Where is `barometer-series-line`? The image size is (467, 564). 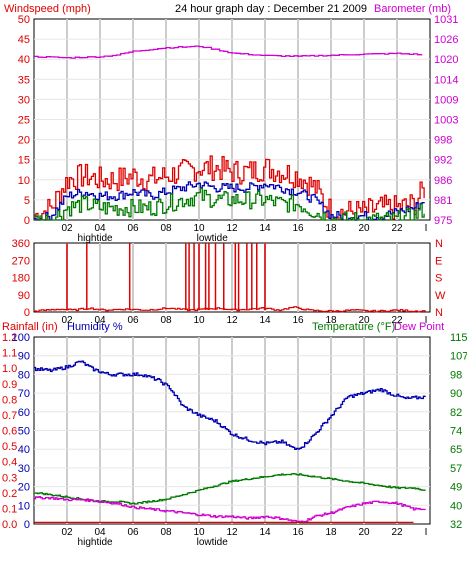 barometer-series-line is located at coordinates (228, 52).